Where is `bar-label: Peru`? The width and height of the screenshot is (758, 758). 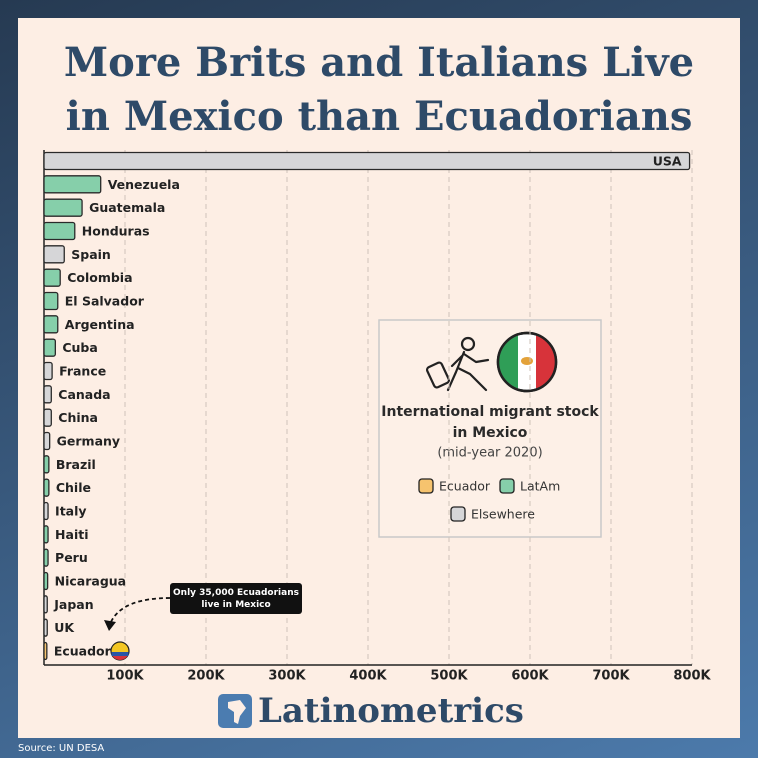 bar-label: Peru is located at coordinates (71, 557).